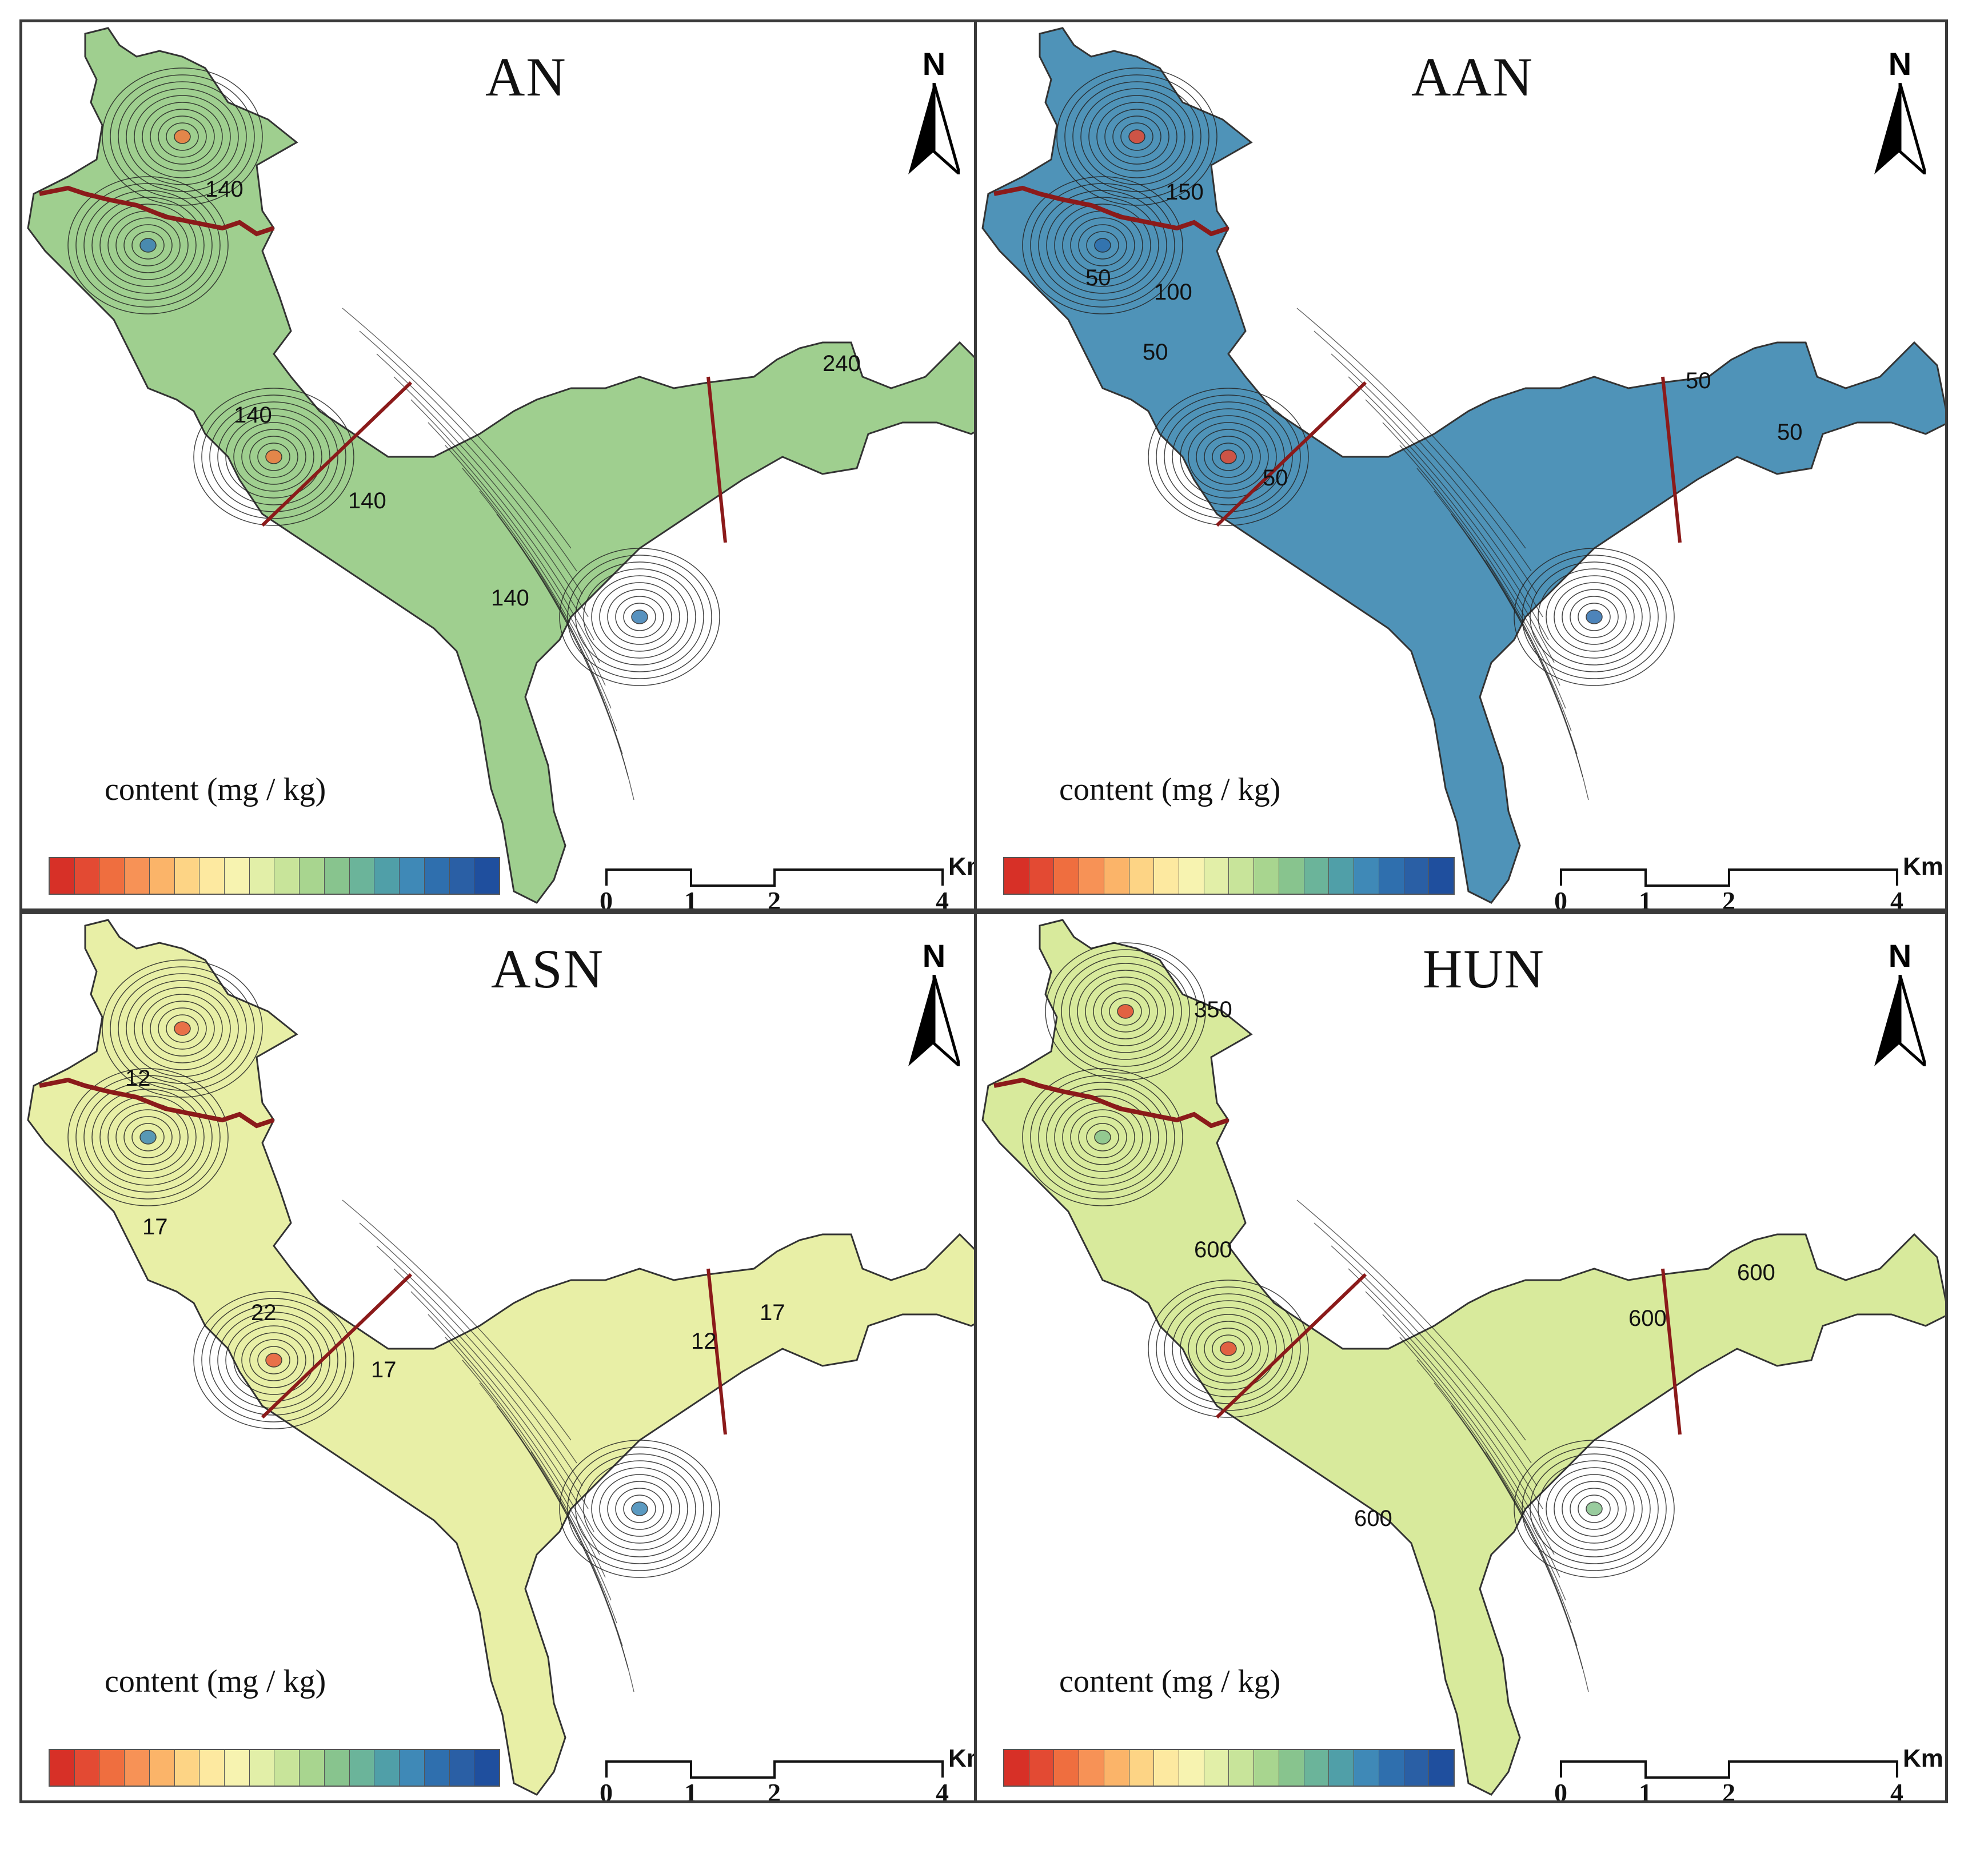  What do you see at coordinates (1648, 1318) in the screenshot?
I see `contour-label: 600` at bounding box center [1648, 1318].